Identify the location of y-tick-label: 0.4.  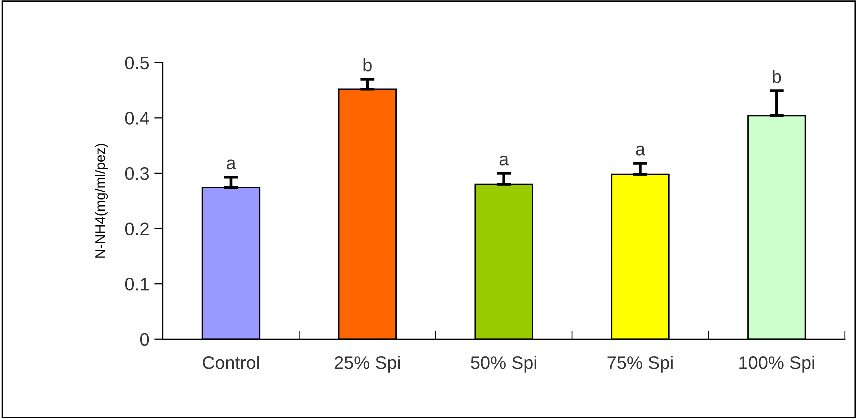
(137, 118).